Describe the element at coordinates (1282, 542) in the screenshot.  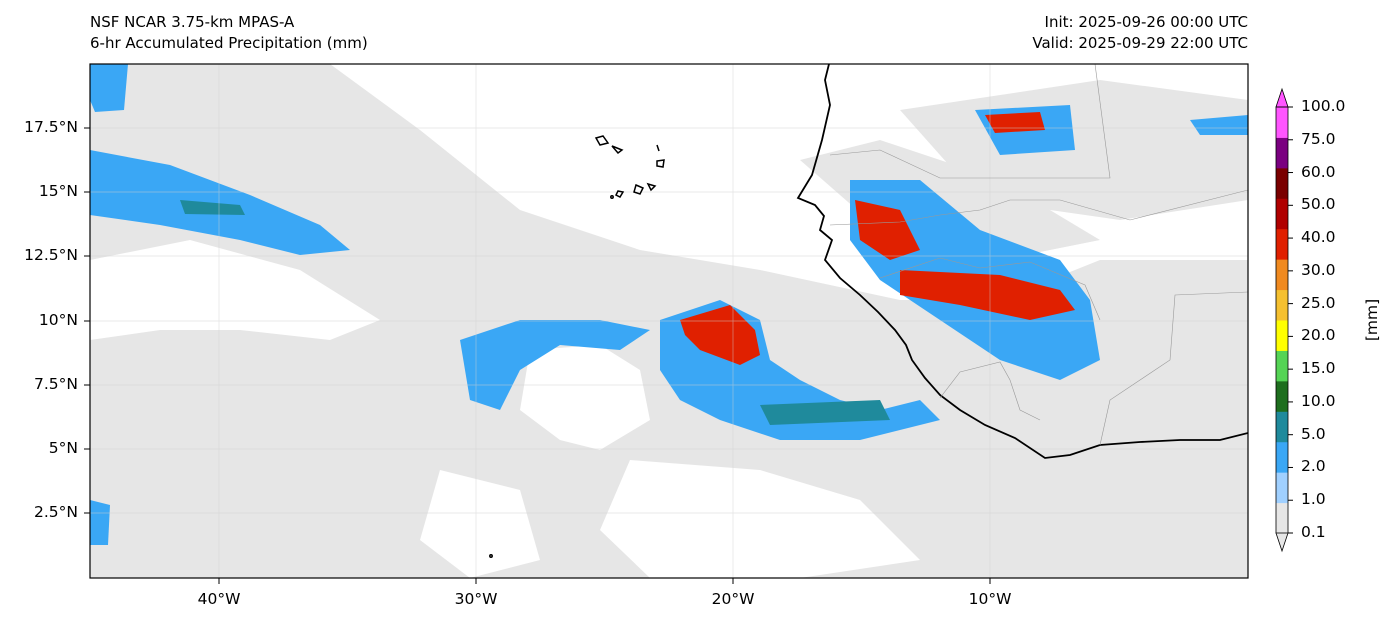
I see `colorbar-extend-min` at that location.